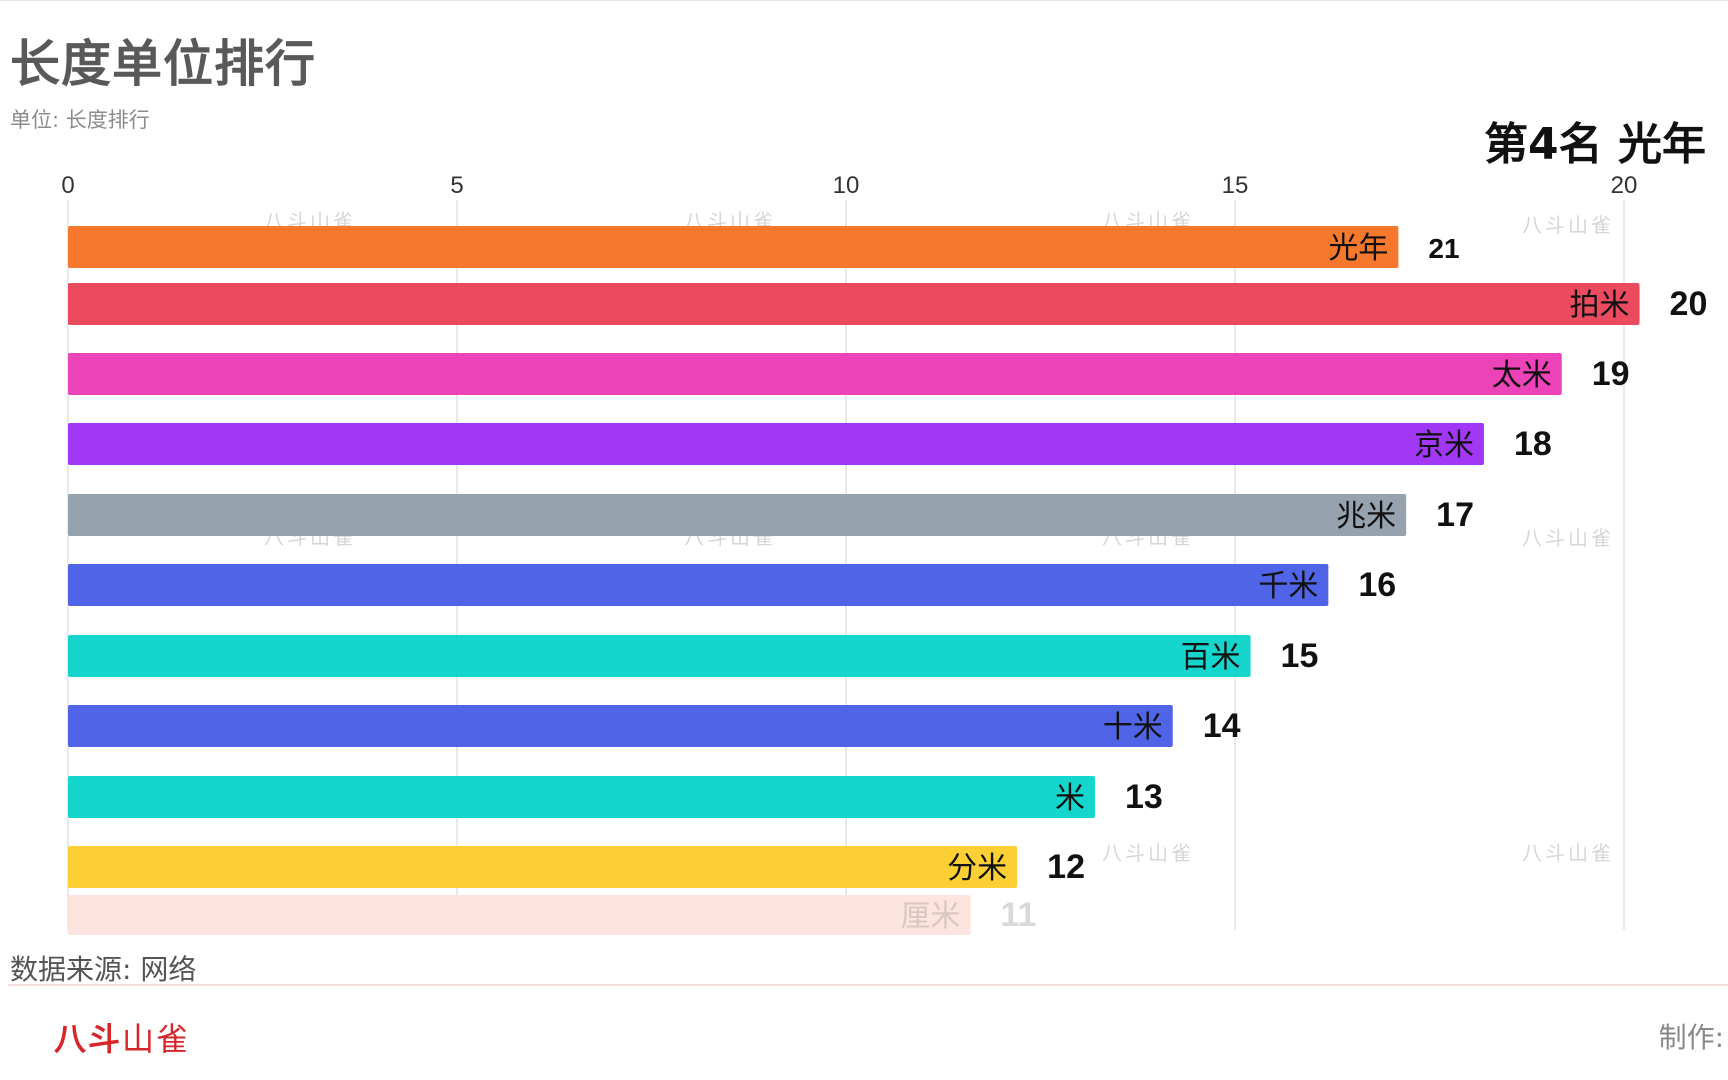 The image size is (1728, 1080). What do you see at coordinates (1611, 374) in the screenshot?
I see `bar-value-label: 19` at bounding box center [1611, 374].